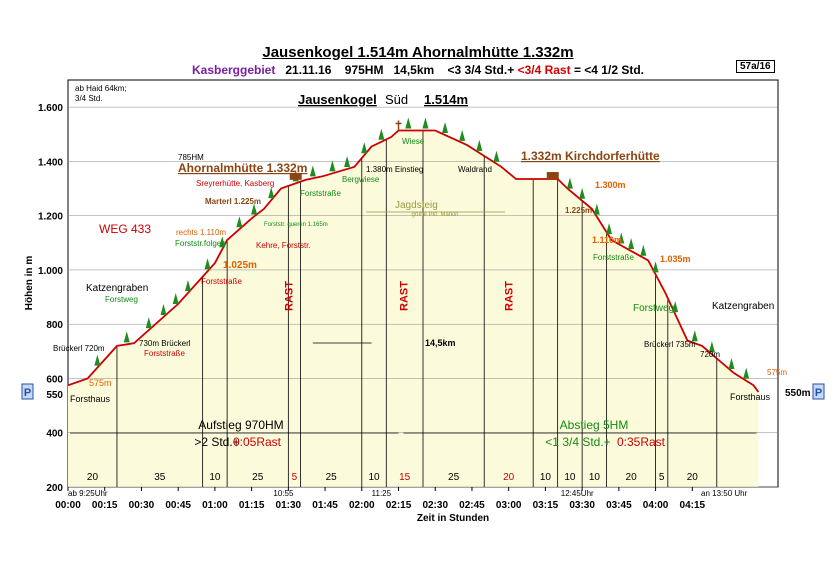 This screenshot has height=573, width=836. I want to click on x-tick-label: 00:00, so click(68, 505).